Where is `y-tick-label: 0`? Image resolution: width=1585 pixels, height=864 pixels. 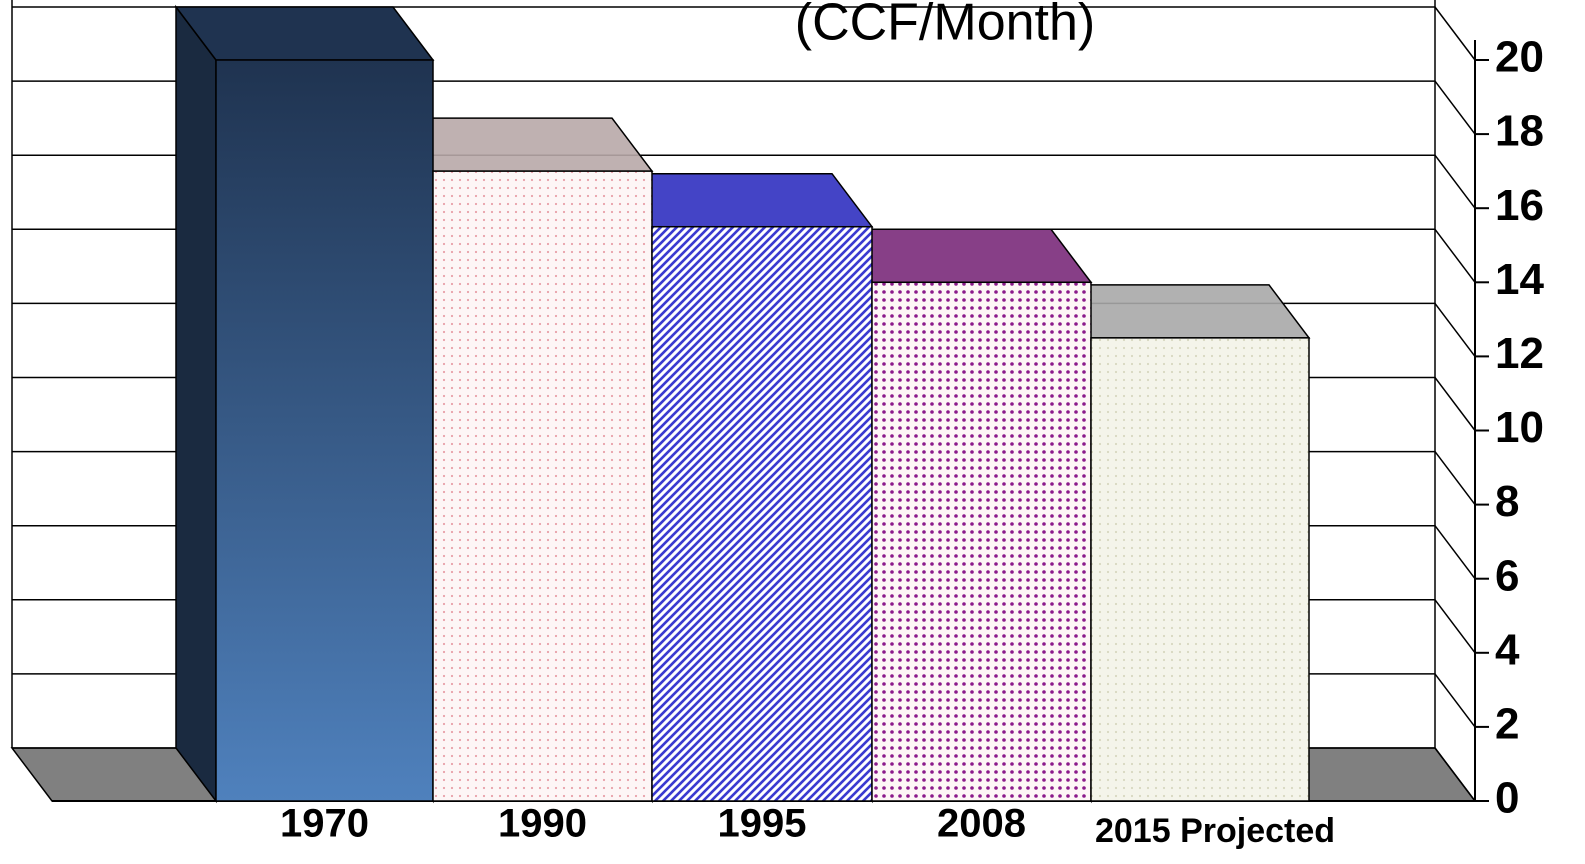
y-tick-label: 0 is located at coordinates (1507, 798).